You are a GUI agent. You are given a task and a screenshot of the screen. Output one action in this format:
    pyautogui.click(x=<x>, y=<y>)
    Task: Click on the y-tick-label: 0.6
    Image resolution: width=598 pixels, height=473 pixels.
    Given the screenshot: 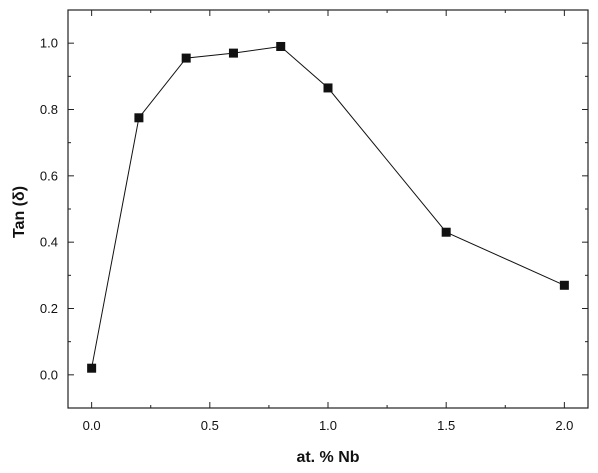 What is the action you would take?
    pyautogui.click(x=49, y=175)
    